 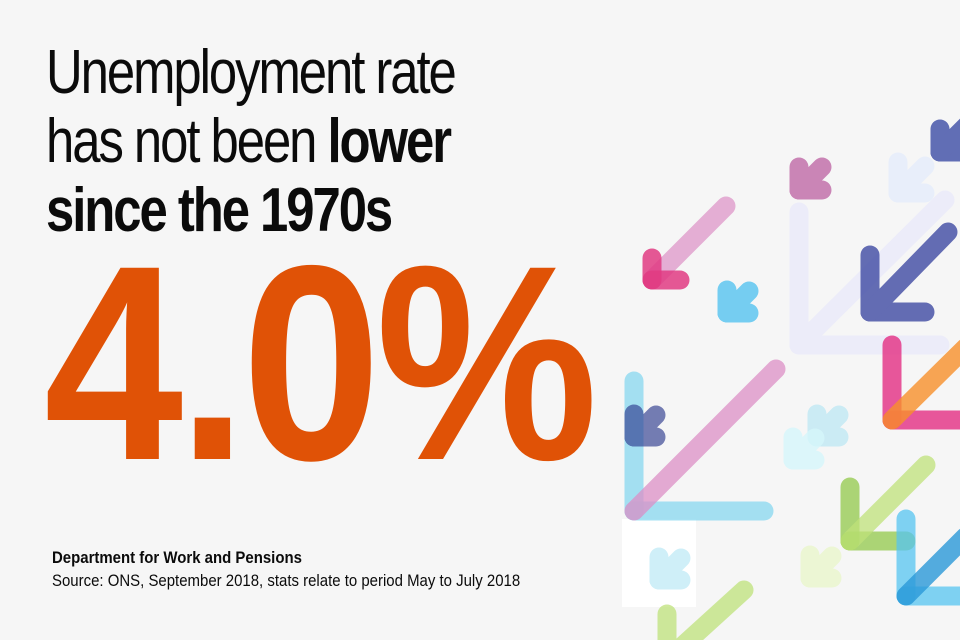 I want to click on headline-line-2: has not been lower, so click(x=250, y=141).